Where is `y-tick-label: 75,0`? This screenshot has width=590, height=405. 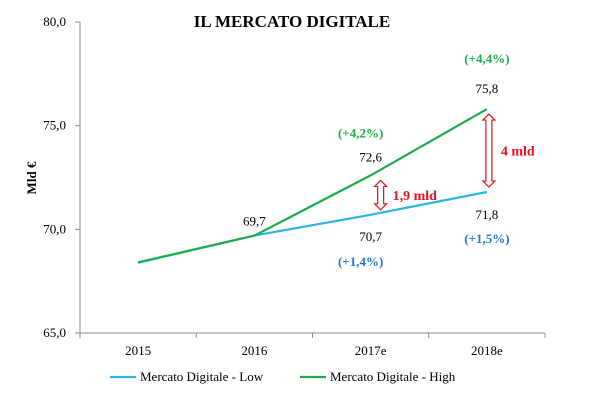 y-tick-label: 75,0 is located at coordinates (54, 125).